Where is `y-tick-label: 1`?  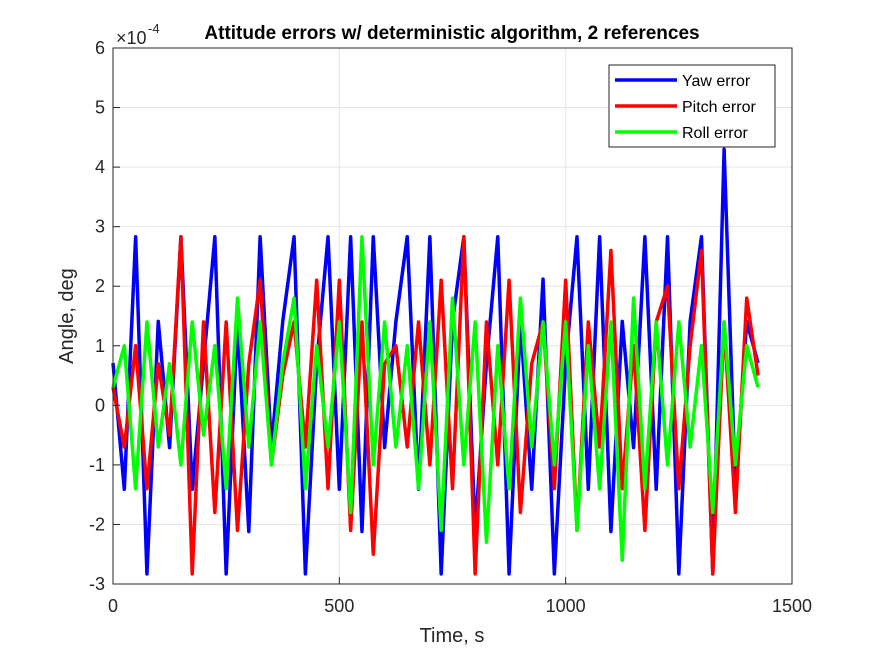
y-tick-label: 1 is located at coordinates (100, 346).